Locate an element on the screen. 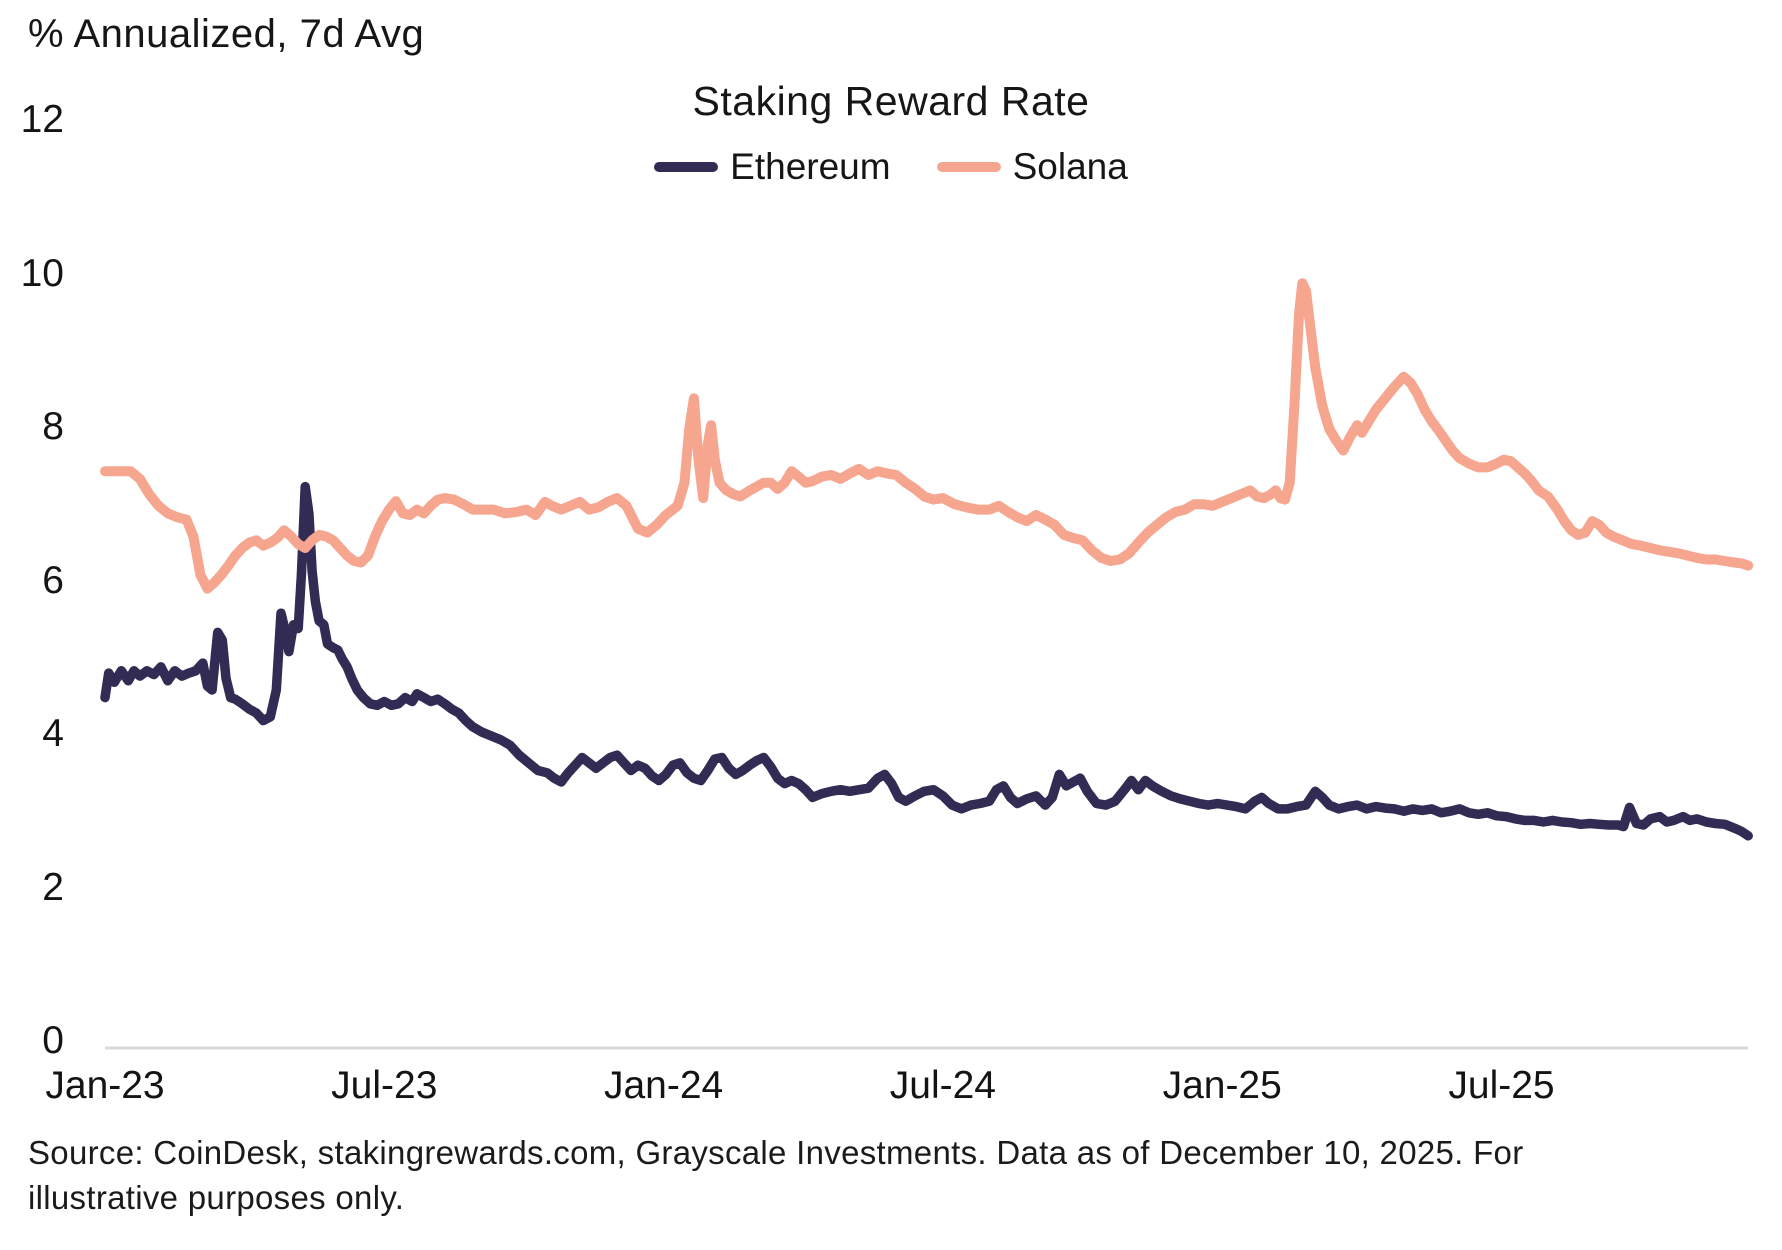 This screenshot has width=1782, height=1250. y-tick-label: 6 is located at coordinates (53, 580).